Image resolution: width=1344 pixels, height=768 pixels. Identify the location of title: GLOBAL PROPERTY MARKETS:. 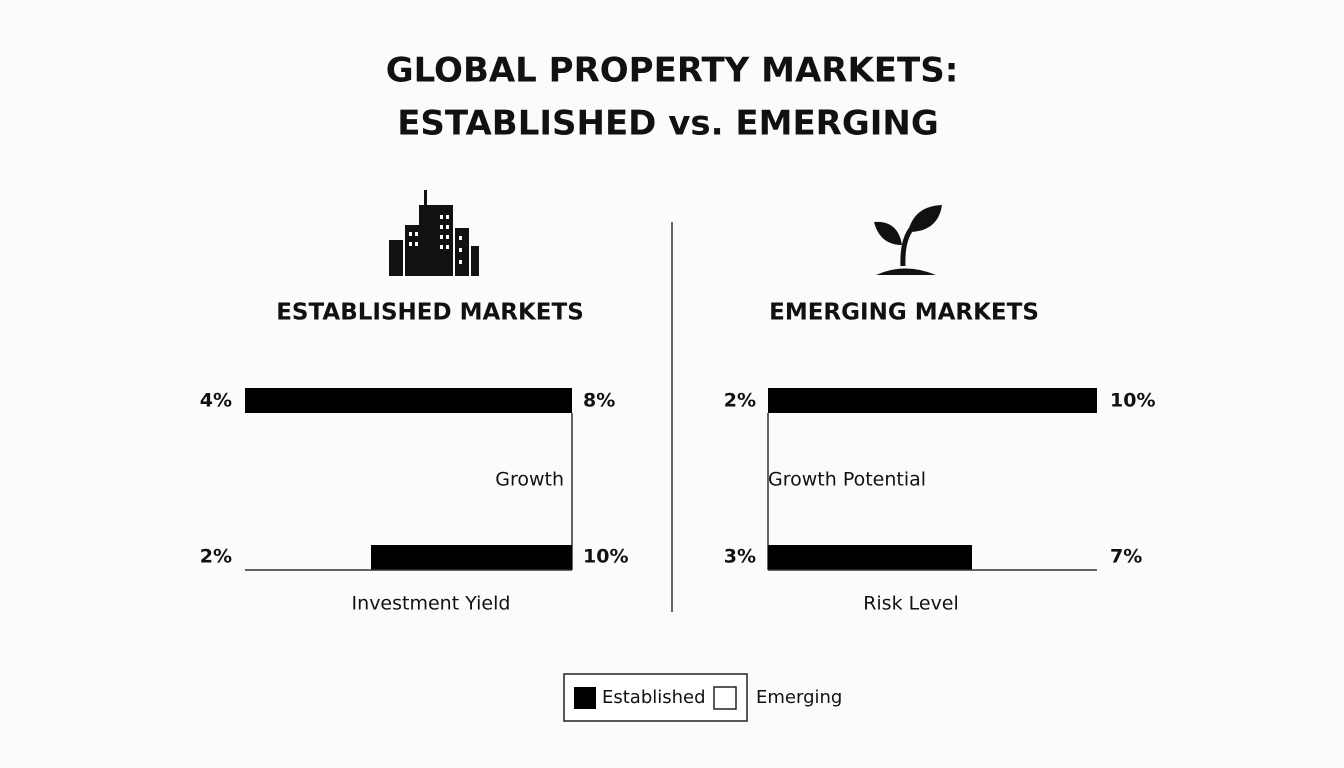
(672, 71).